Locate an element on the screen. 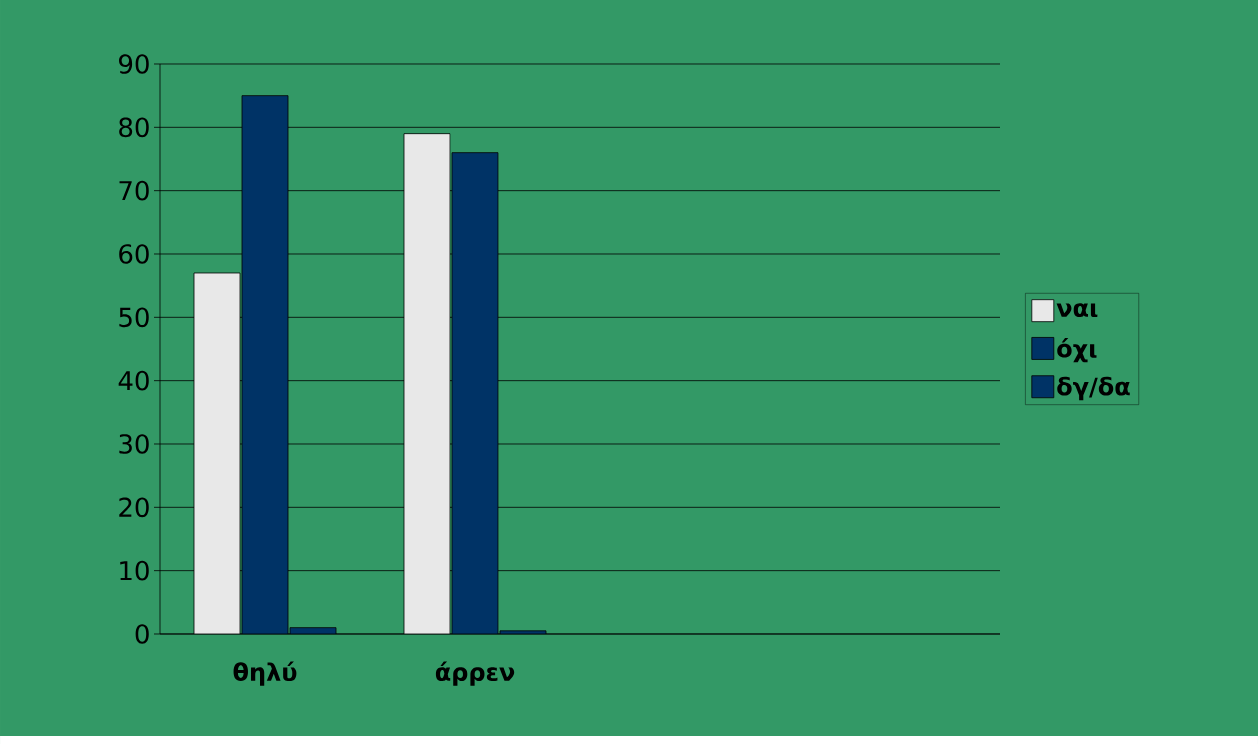 This screenshot has width=1258, height=744. y-tick-label: 20 is located at coordinates (134, 507).